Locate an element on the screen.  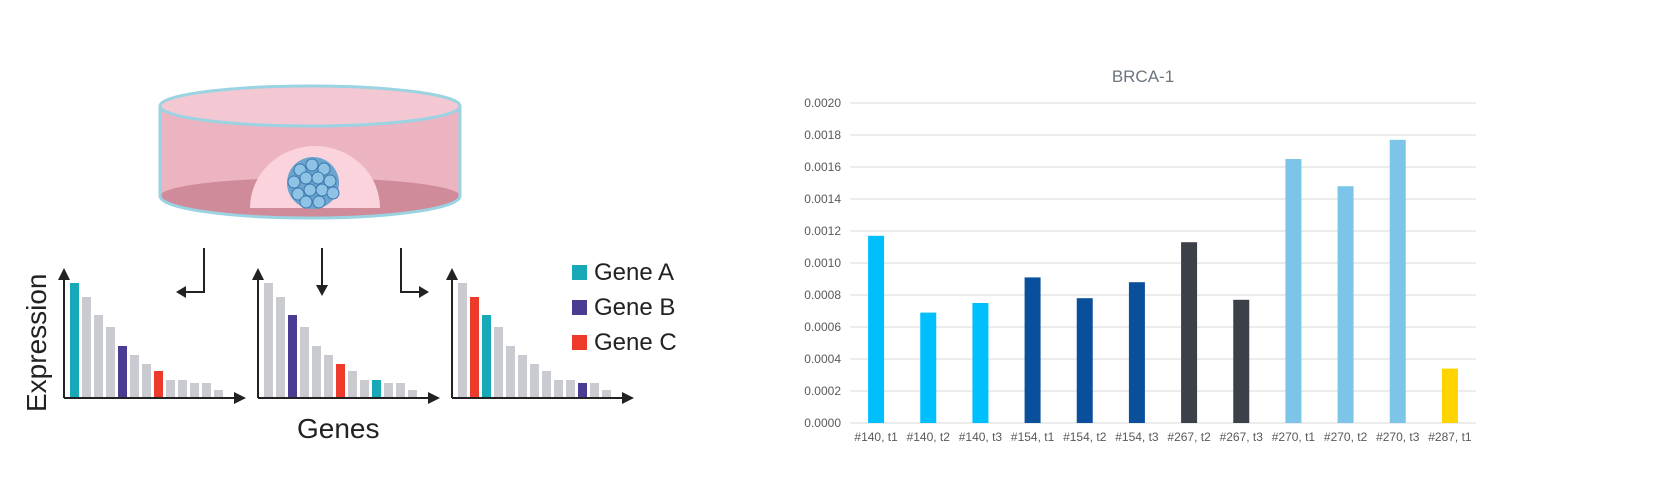
y-tick-label: 0.0006 is located at coordinates (822, 327).